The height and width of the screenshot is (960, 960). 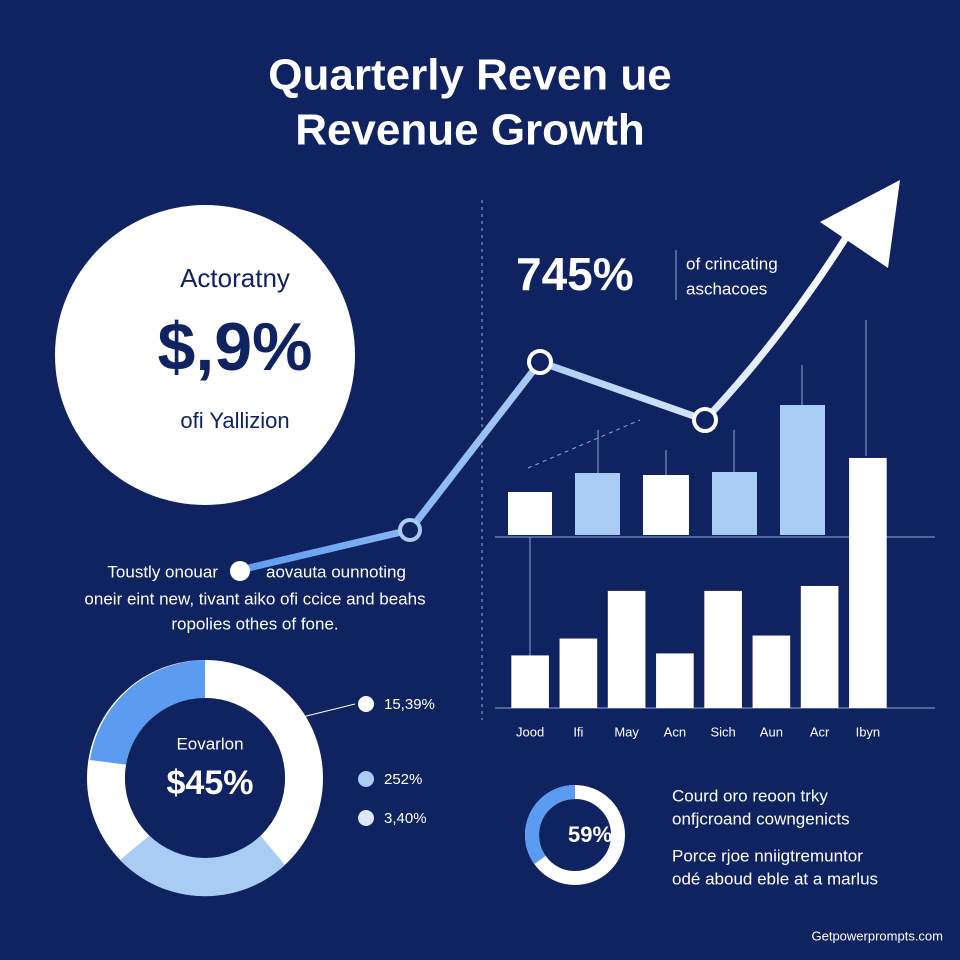 What do you see at coordinates (578, 731) in the screenshot?
I see `x-tick-label: Ifi` at bounding box center [578, 731].